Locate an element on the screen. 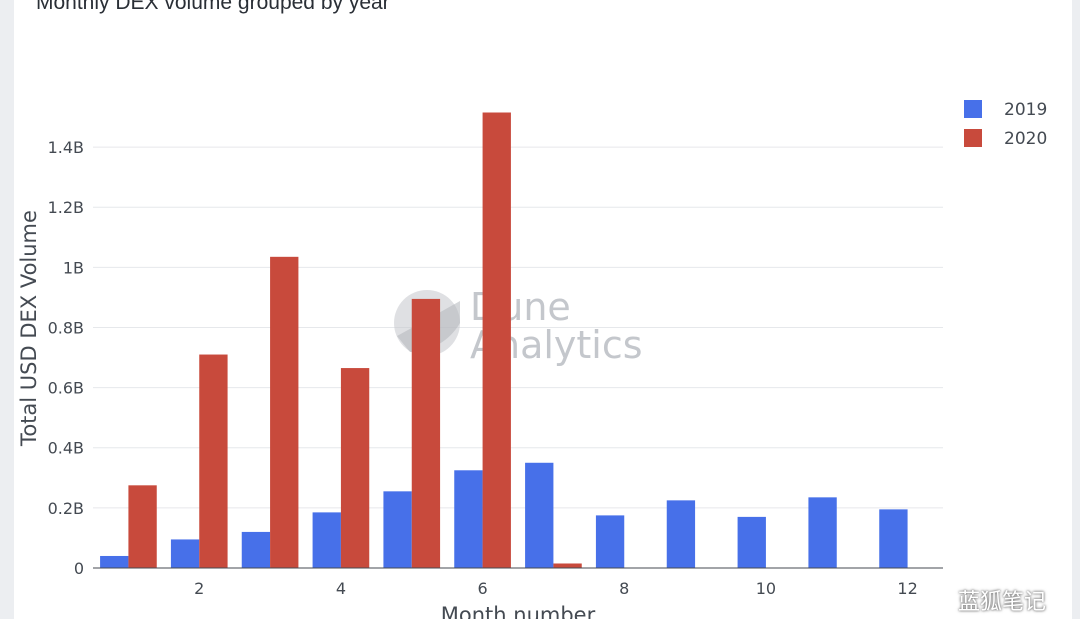 This screenshot has height=619, width=1080. x-tick-label: 4 is located at coordinates (341, 588).